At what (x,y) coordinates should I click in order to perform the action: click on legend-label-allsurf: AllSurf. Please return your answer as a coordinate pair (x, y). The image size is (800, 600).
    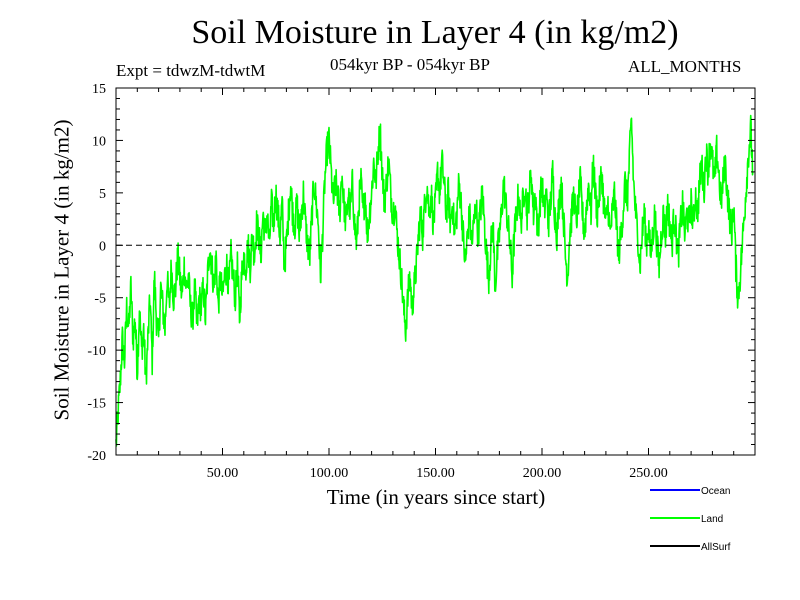
    Looking at the image, I should click on (716, 547).